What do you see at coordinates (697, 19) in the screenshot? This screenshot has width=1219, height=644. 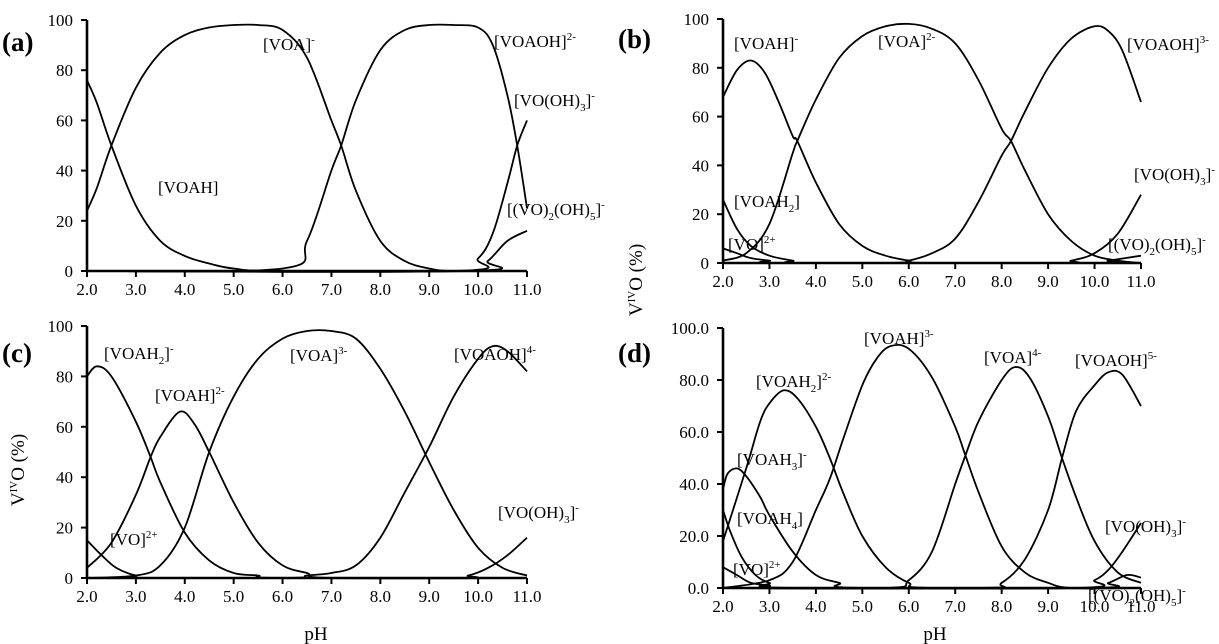 I see `y-tick-label-b: 100` at bounding box center [697, 19].